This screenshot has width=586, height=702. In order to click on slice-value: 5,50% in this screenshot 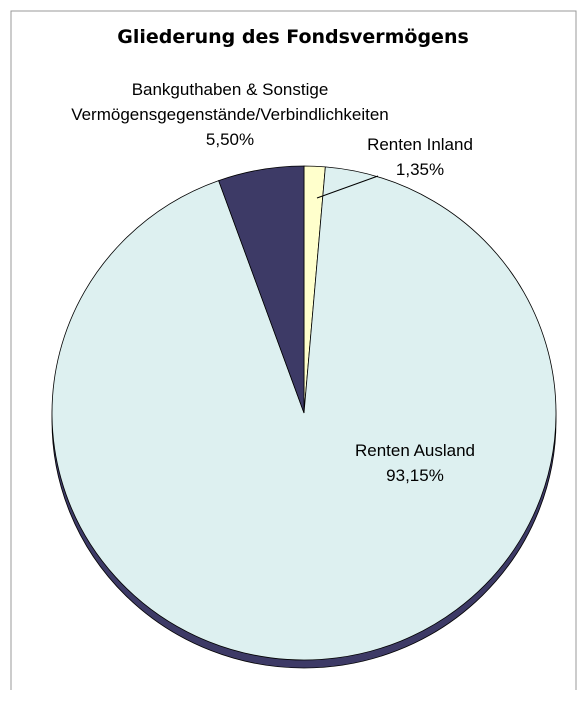, I will do `click(230, 139)`.